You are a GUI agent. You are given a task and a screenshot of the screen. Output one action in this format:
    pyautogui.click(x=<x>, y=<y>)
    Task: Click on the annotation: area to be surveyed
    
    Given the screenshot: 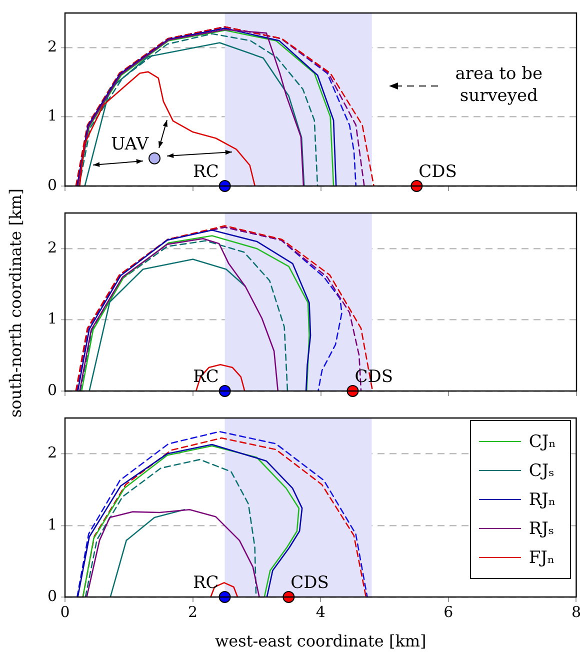 What is the action you would take?
    pyautogui.click(x=499, y=85)
    